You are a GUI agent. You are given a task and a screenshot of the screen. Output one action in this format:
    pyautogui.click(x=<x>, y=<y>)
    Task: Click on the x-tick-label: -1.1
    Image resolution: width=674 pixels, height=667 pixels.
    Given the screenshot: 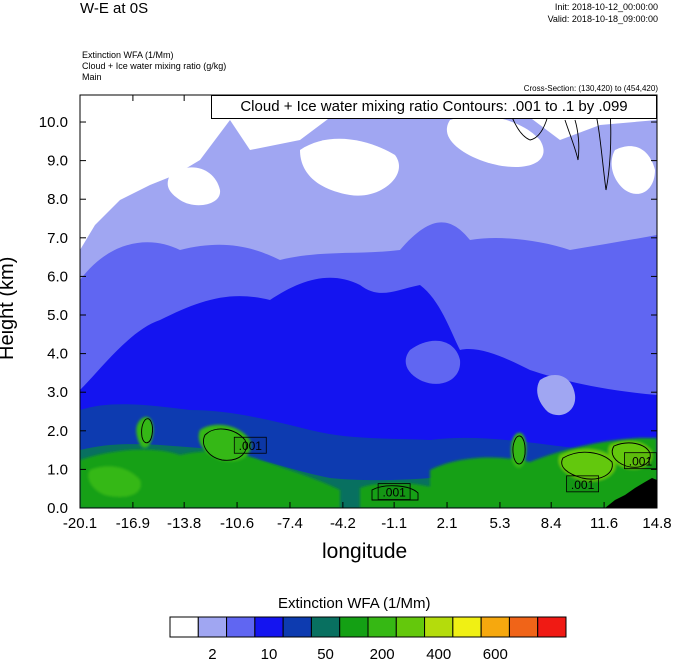 What is the action you would take?
    pyautogui.click(x=394, y=523)
    